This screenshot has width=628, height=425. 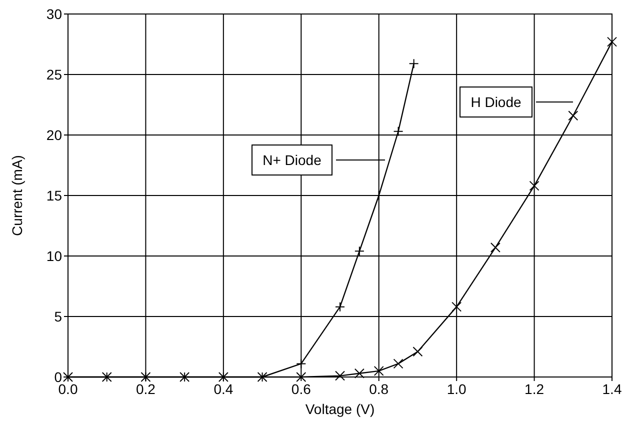 What do you see at coordinates (224, 389) in the screenshot?
I see `x-tick-label: 0.4` at bounding box center [224, 389].